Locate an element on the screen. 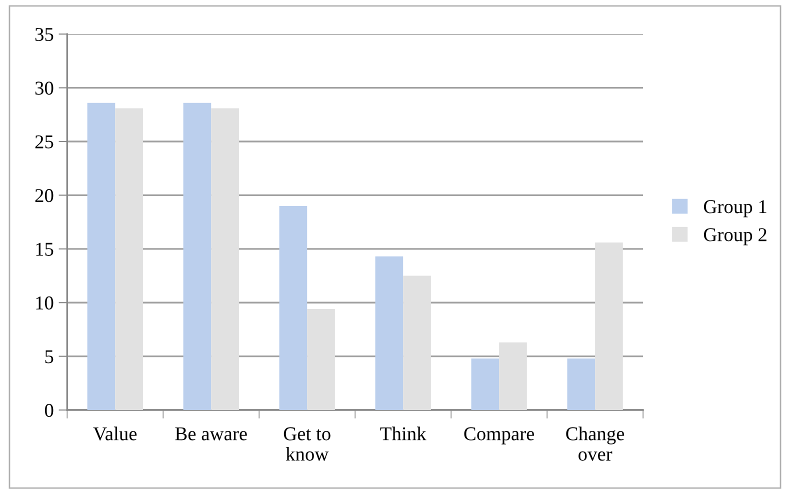 The image size is (790, 494). y-tick-label: 5 is located at coordinates (49, 357).